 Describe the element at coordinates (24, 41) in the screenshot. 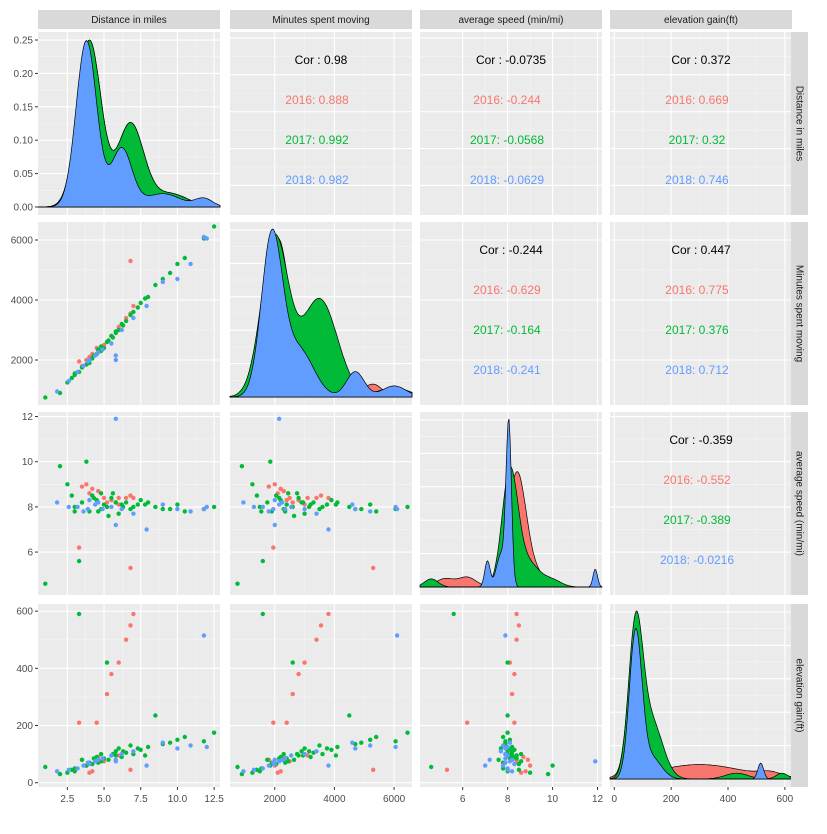

I see `y-tick-label: 0.25` at that location.